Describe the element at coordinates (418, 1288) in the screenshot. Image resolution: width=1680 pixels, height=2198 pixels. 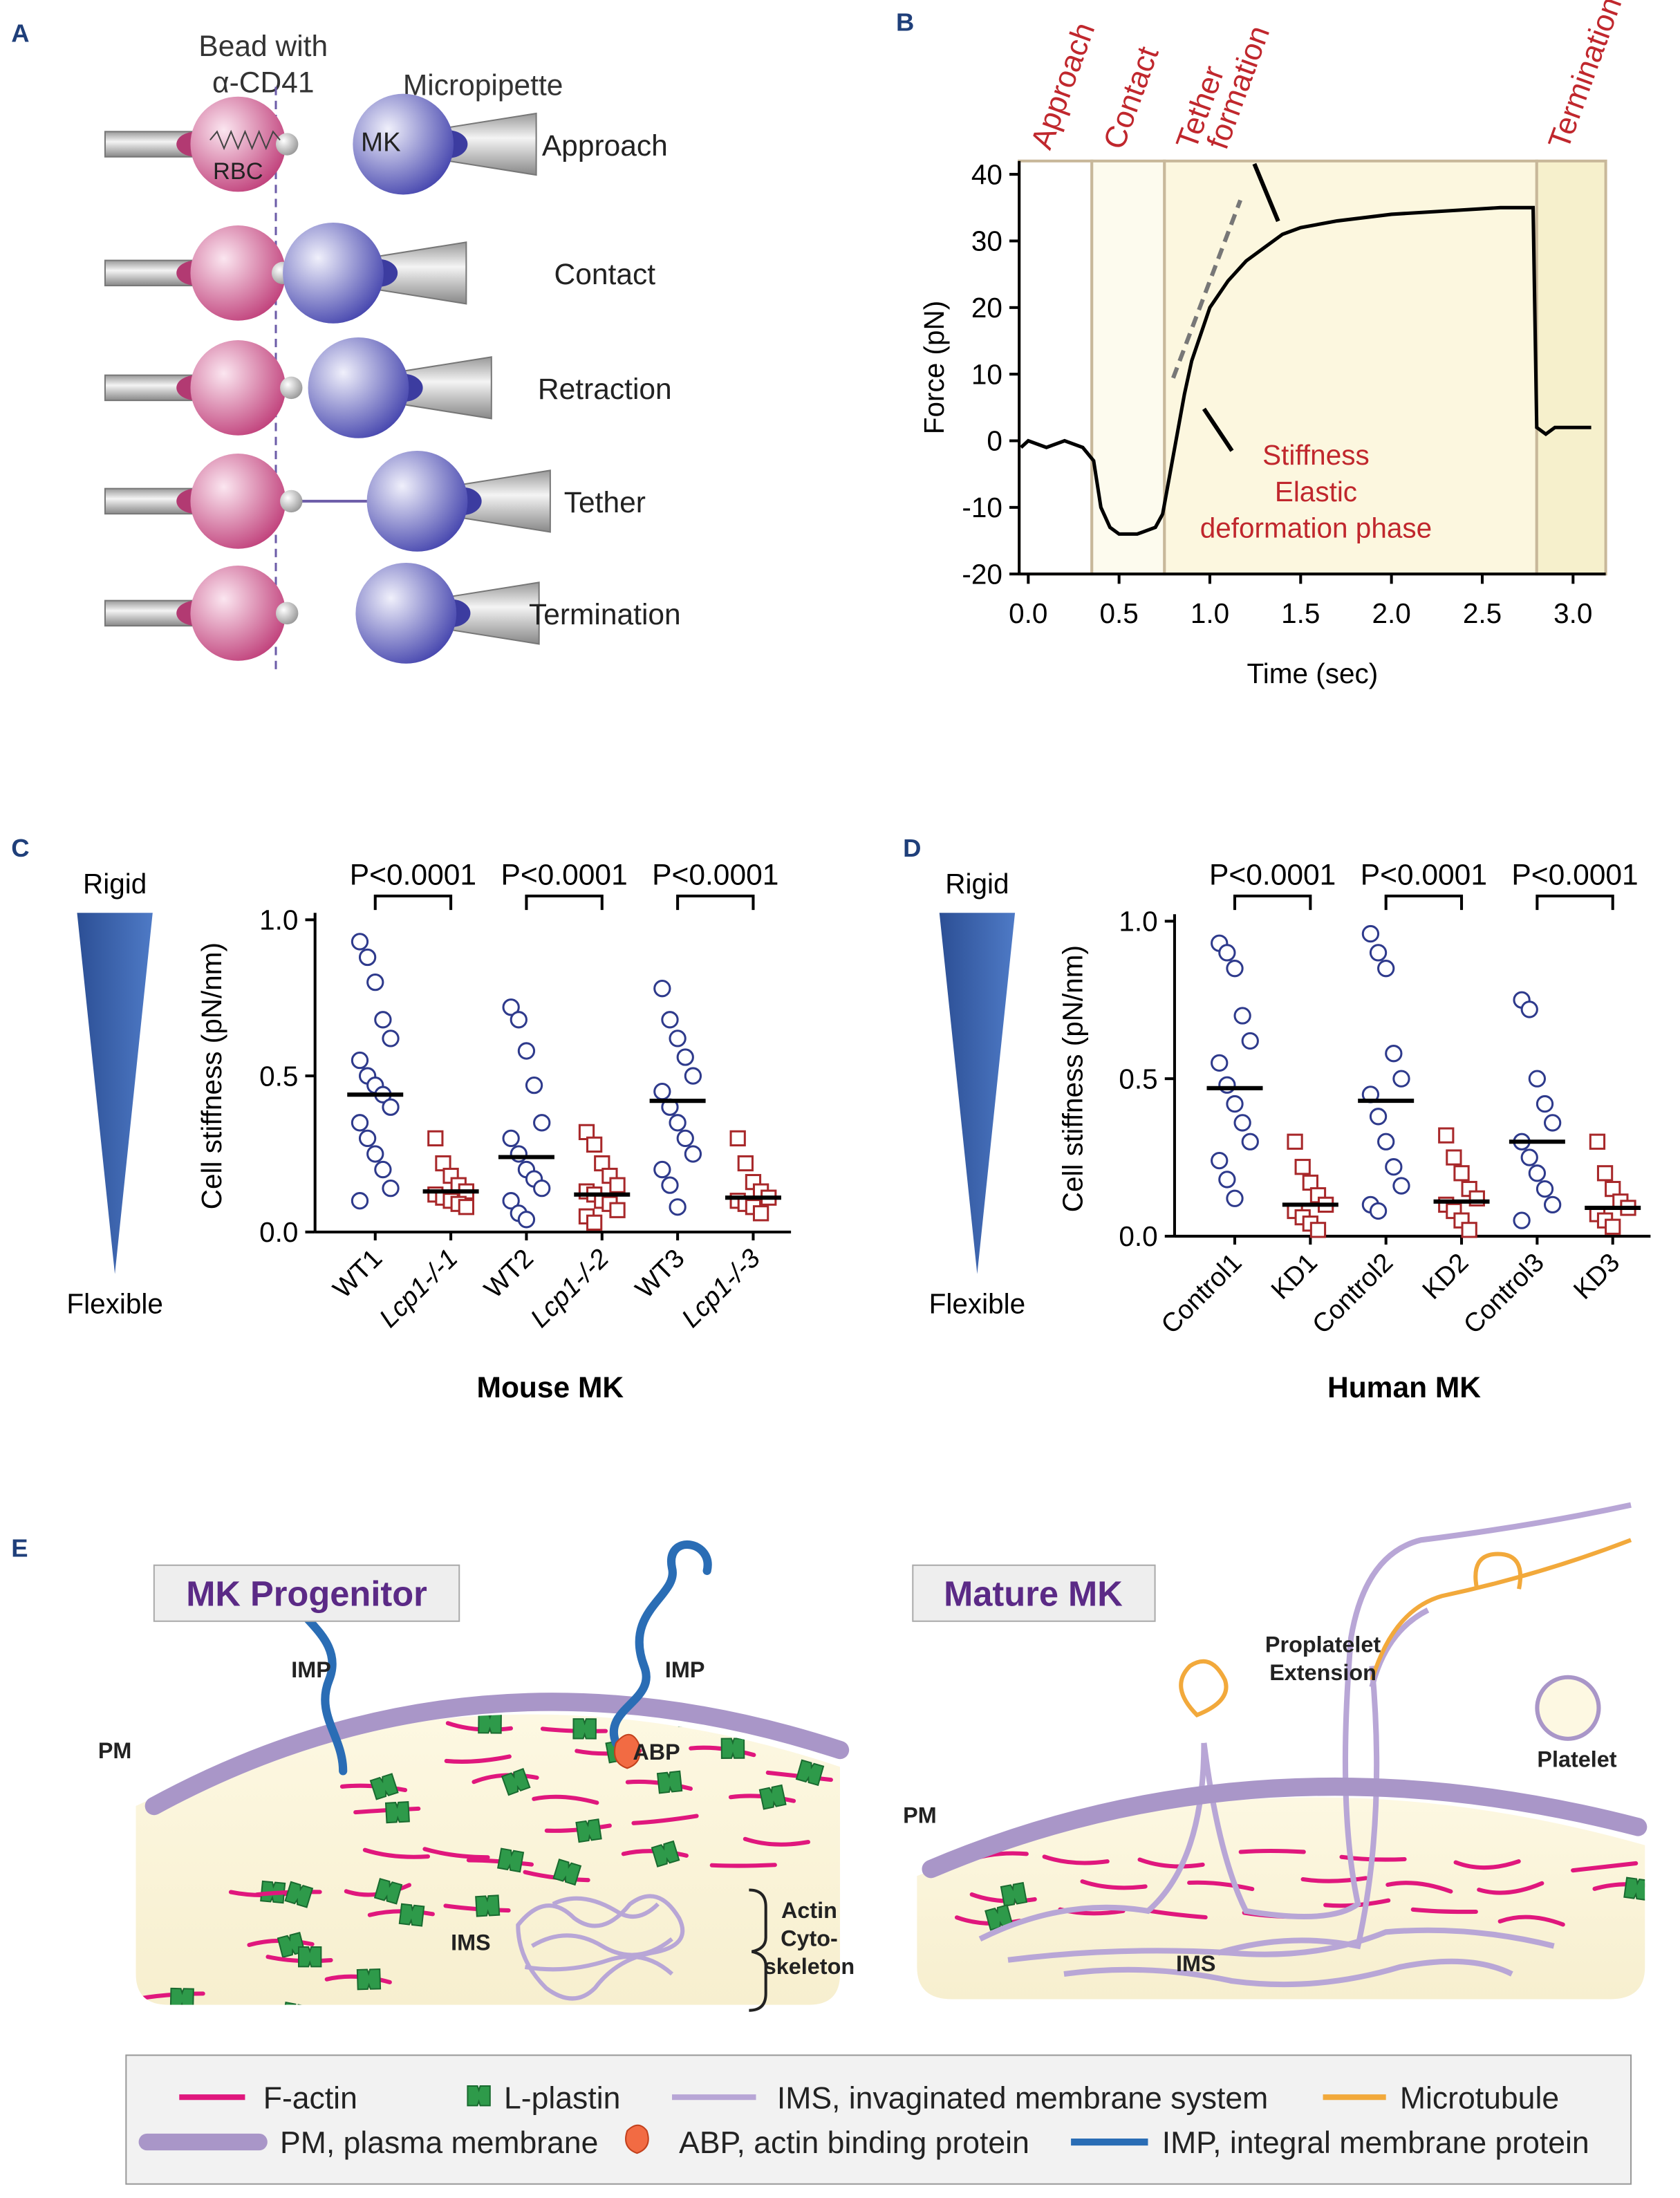
I see `x-tick-label: Lcp1-/-1` at that location.